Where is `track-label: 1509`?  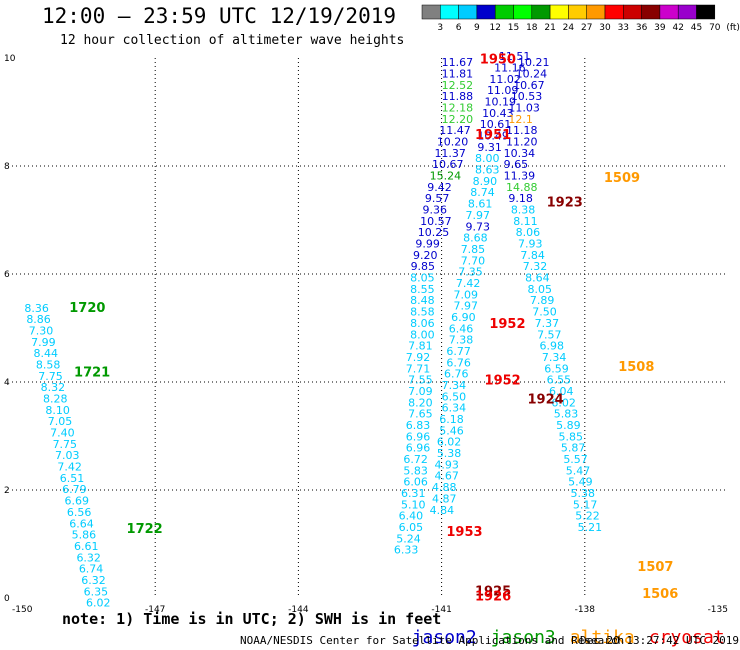
track-label: 1509 is located at coordinates (622, 178).